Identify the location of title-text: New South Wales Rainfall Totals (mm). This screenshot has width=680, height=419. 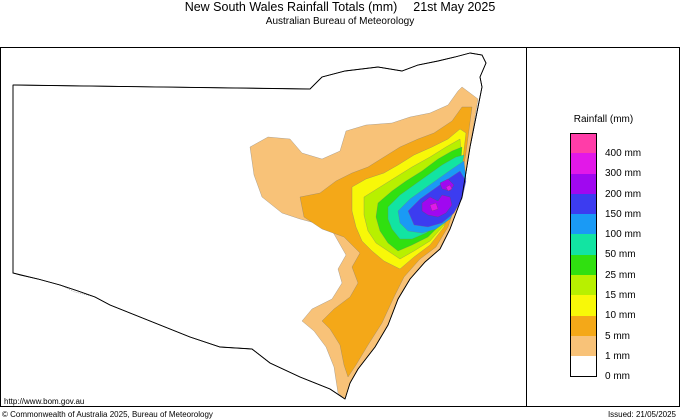
(291, 7).